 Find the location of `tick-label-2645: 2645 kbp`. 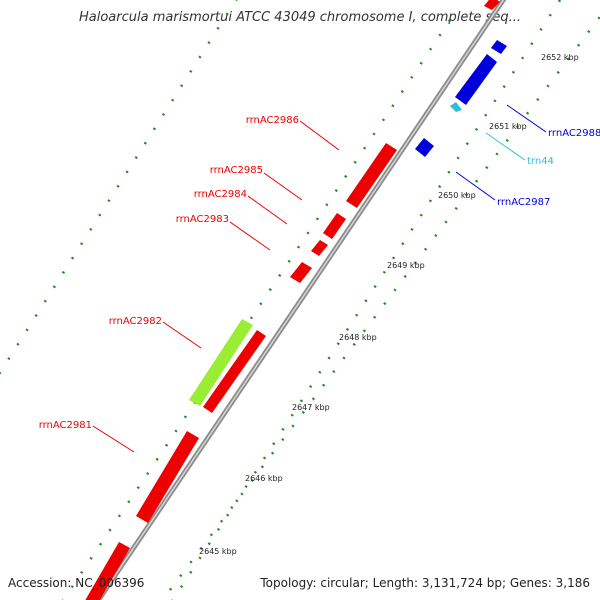

tick-label-2645: 2645 kbp is located at coordinates (218, 551).